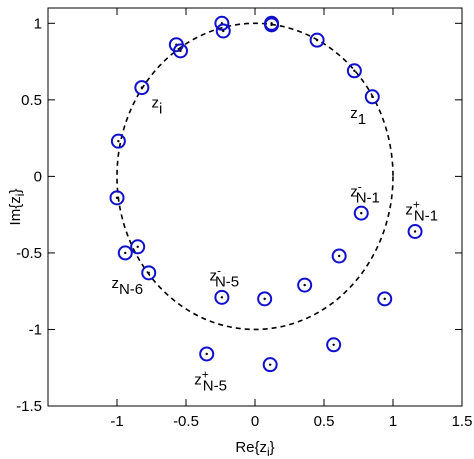 This screenshot has width=474, height=459. I want to click on x-tick-label: 0, so click(255, 421).